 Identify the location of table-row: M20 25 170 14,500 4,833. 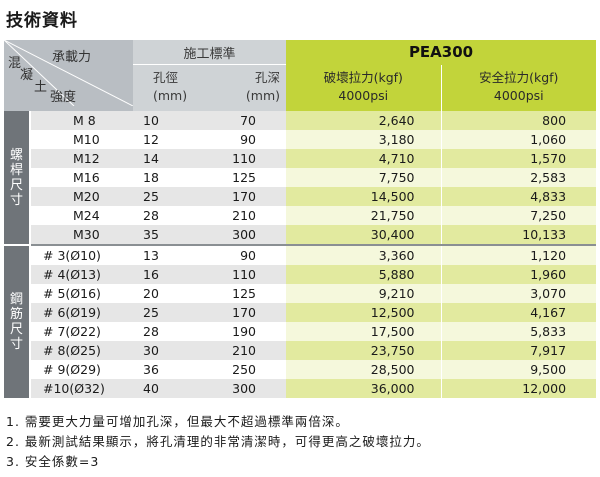
(300, 196).